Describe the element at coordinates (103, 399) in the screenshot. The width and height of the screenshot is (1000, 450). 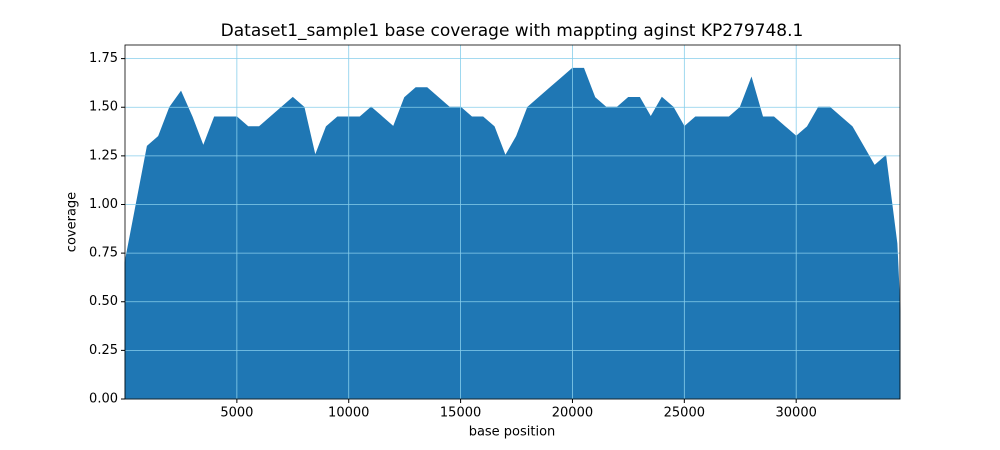
I see `y-tick-label: 0.00` at that location.